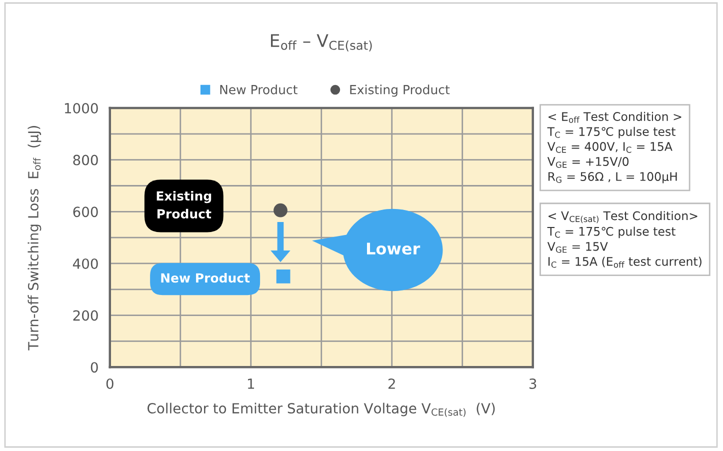  What do you see at coordinates (259, 89) in the screenshot?
I see `legend-label: New Product` at bounding box center [259, 89].